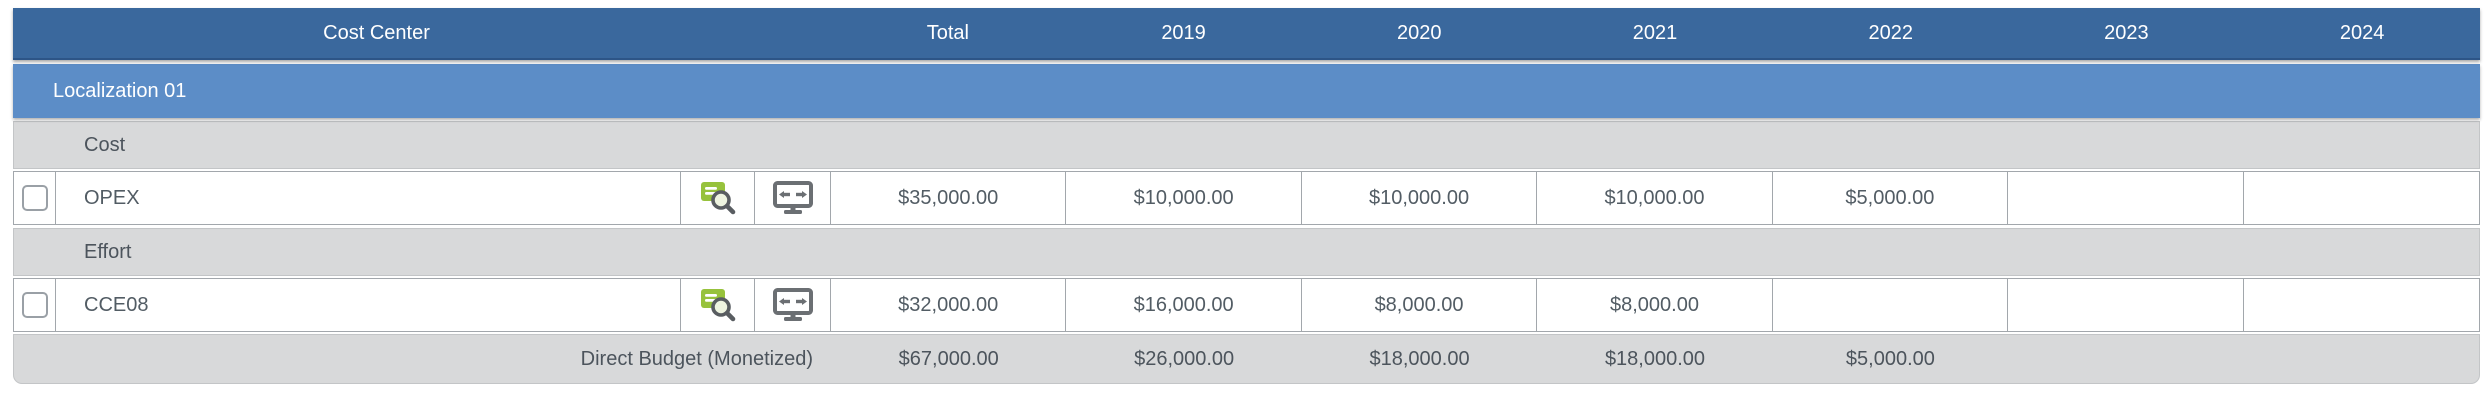 The image size is (2492, 407). I want to click on row-checkbox-cce08, so click(34, 305).